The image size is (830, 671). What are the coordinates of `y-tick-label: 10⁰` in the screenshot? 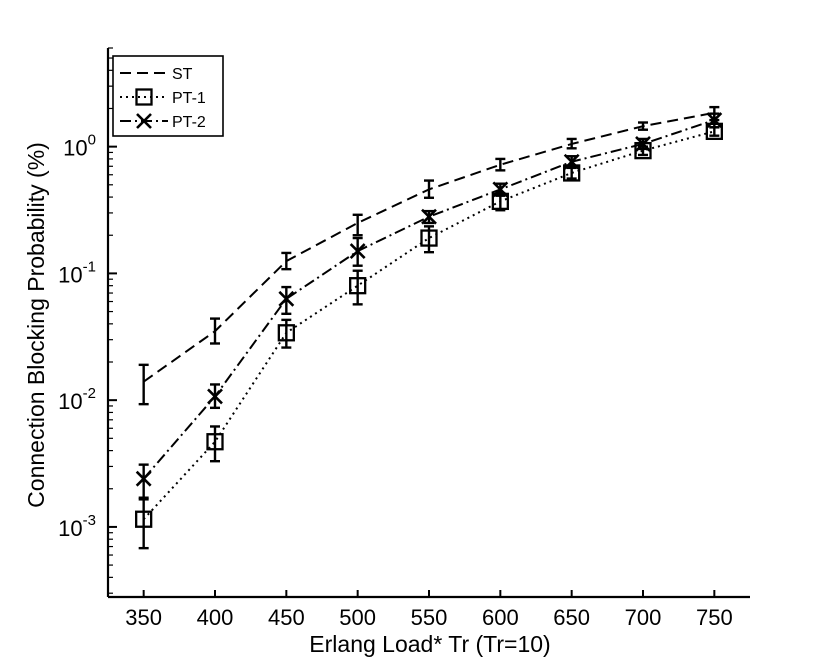 It's located at (79, 146).